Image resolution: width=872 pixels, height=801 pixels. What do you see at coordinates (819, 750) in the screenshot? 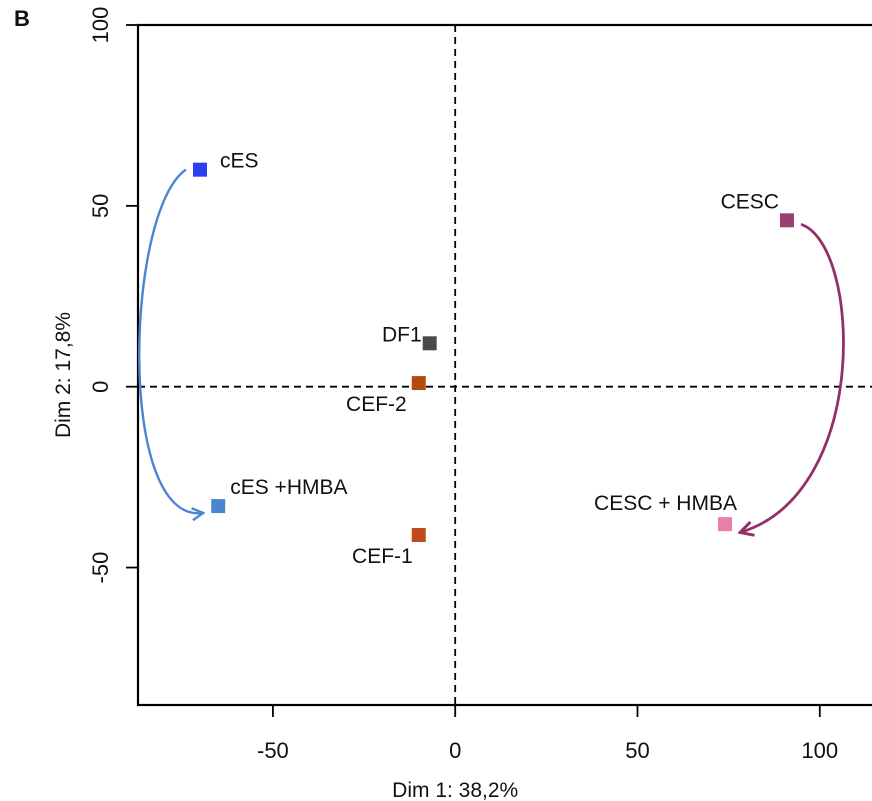
I see `x-tick-label: 100` at bounding box center [819, 750].